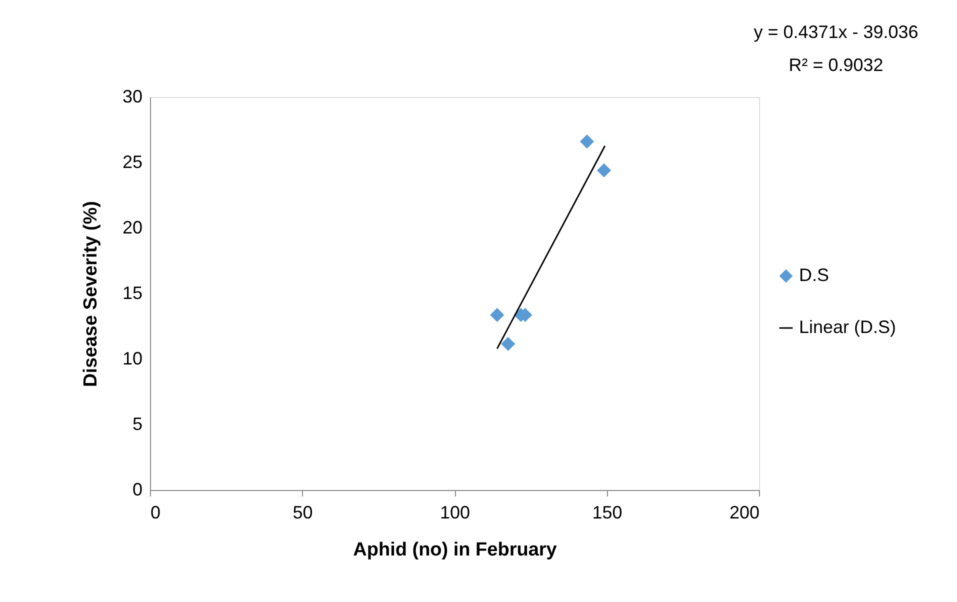 The width and height of the screenshot is (957, 602). What do you see at coordinates (836, 65) in the screenshot?
I see `text: R² = 0.9032` at bounding box center [836, 65].